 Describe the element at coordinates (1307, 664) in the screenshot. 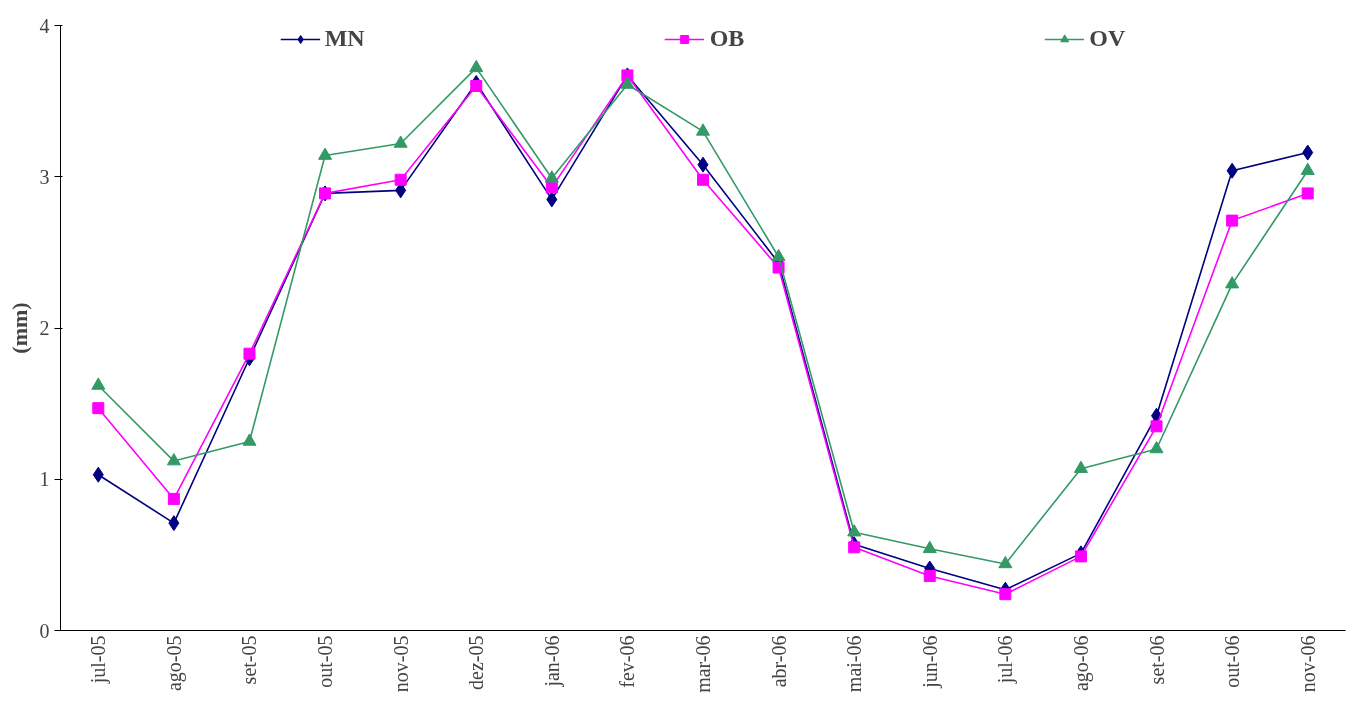

I see `x-tick-label: nov-06` at that location.